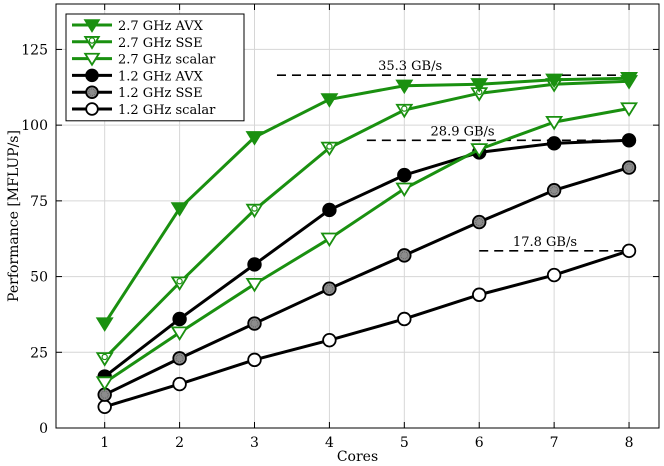  What do you see at coordinates (410, 66) in the screenshot?
I see `bandwidth-label: 35.3 GB/s` at bounding box center [410, 66].